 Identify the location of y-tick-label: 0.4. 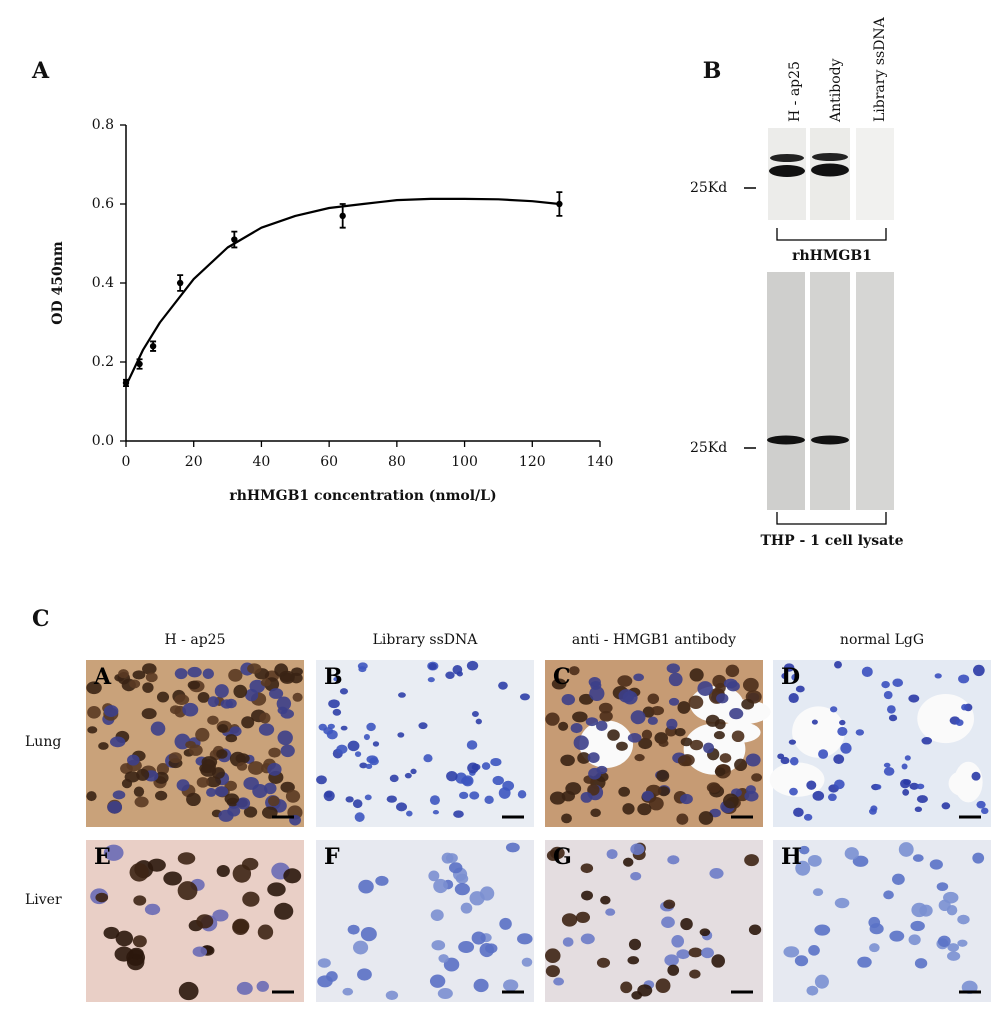
(103, 283).